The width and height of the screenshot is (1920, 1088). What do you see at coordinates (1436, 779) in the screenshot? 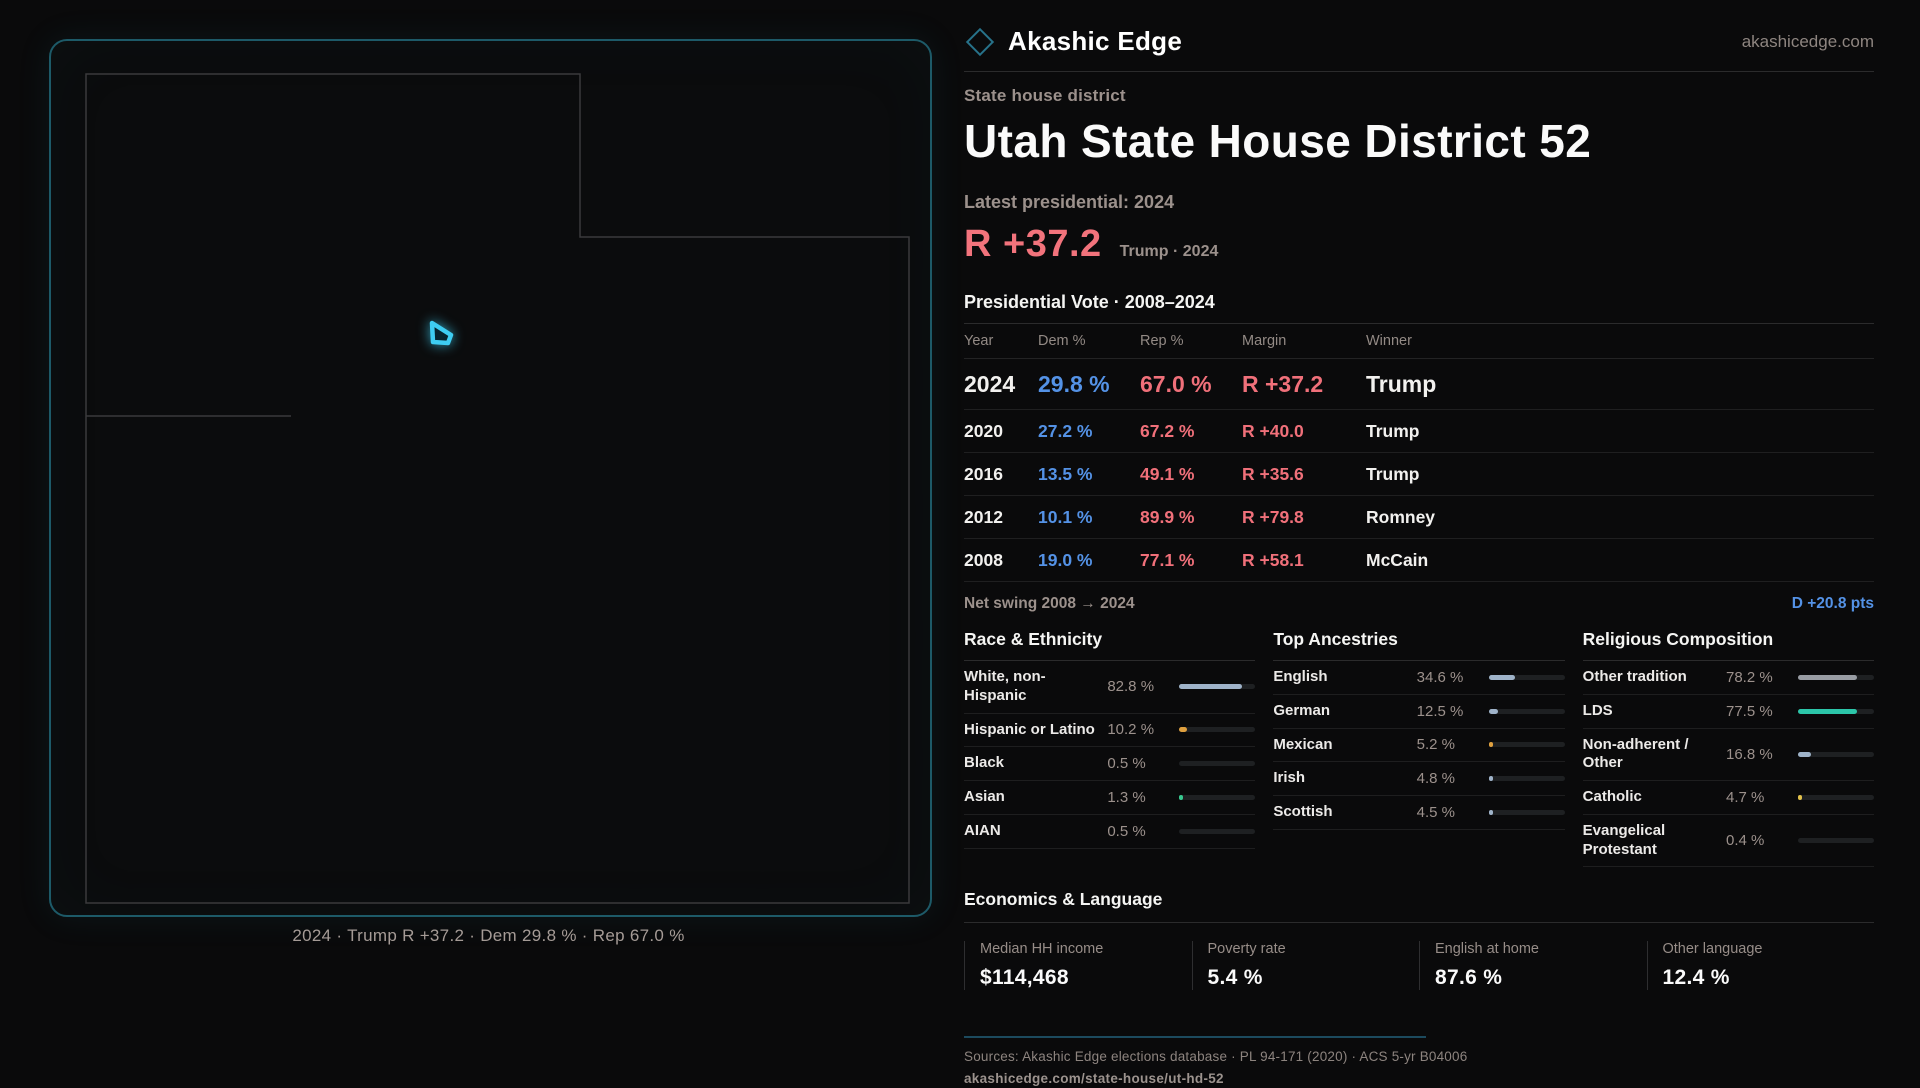
I see `row-value: 4.8 %` at bounding box center [1436, 779].